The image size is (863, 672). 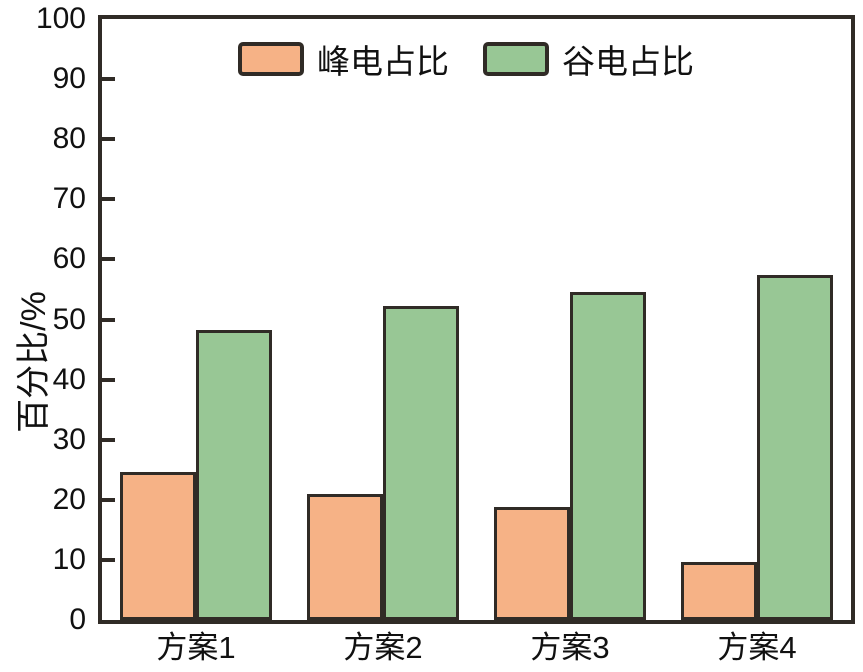 What do you see at coordinates (69, 439) in the screenshot?
I see `y-tick-label-30: 30` at bounding box center [69, 439].